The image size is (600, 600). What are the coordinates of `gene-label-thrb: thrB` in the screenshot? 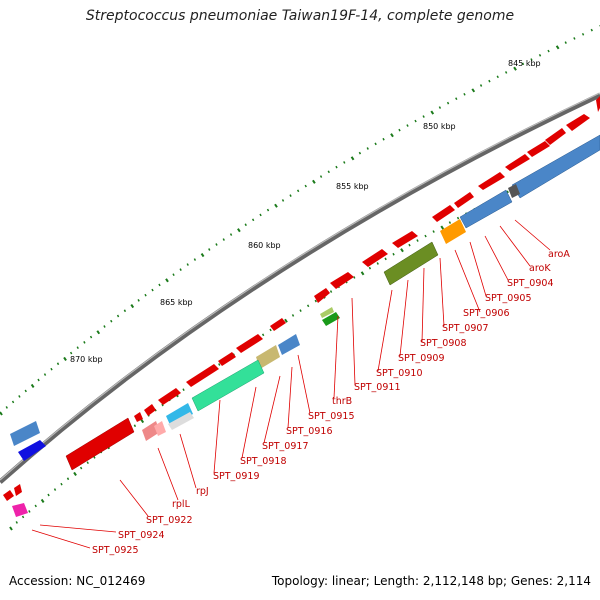 It's located at (342, 401).